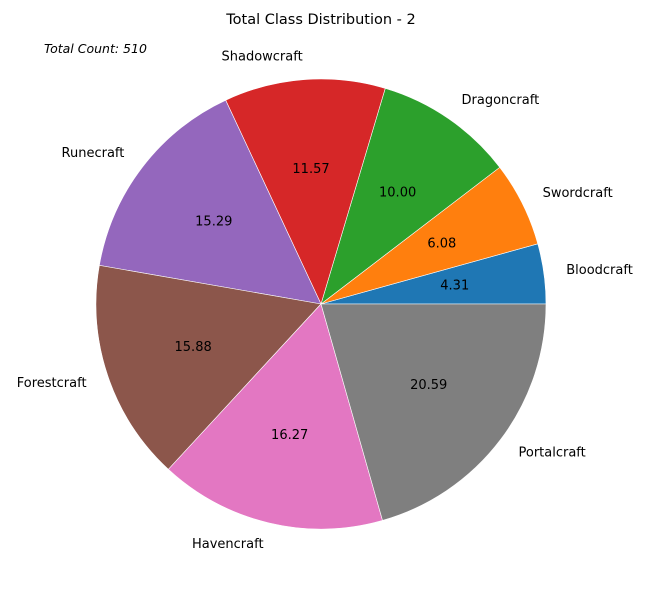 This screenshot has height=590, width=647. I want to click on pie-slice-portalcraft, so click(433, 412).